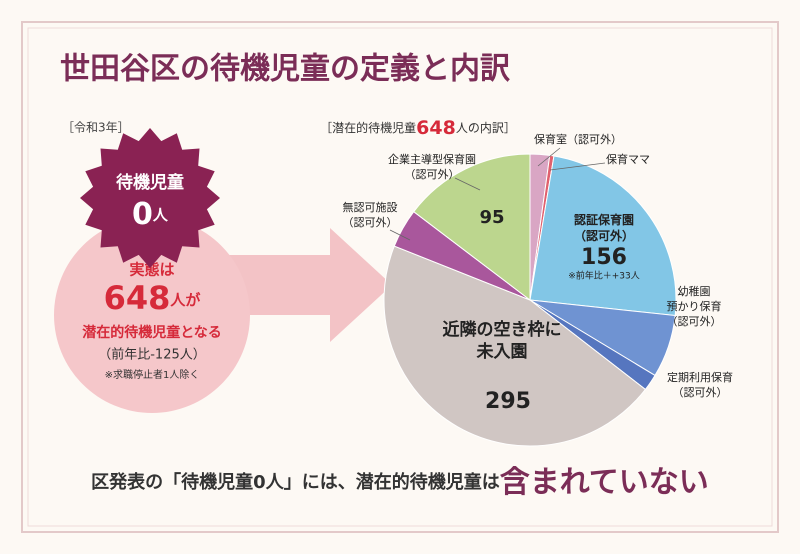  I want to click on footer: 区発表の「待機児童0人」には、潜在的待機児童は含まれていない, so click(400, 482).